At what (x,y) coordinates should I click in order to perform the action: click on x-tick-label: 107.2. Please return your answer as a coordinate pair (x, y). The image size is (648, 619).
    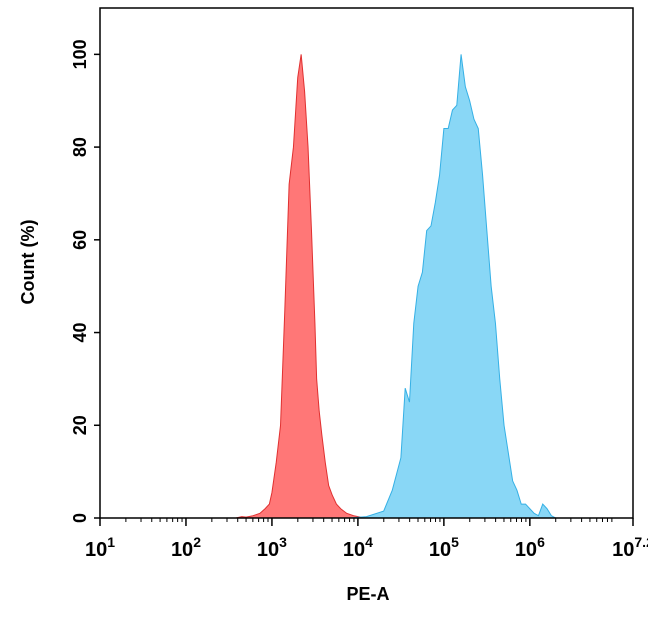
    Looking at the image, I should click on (630, 547).